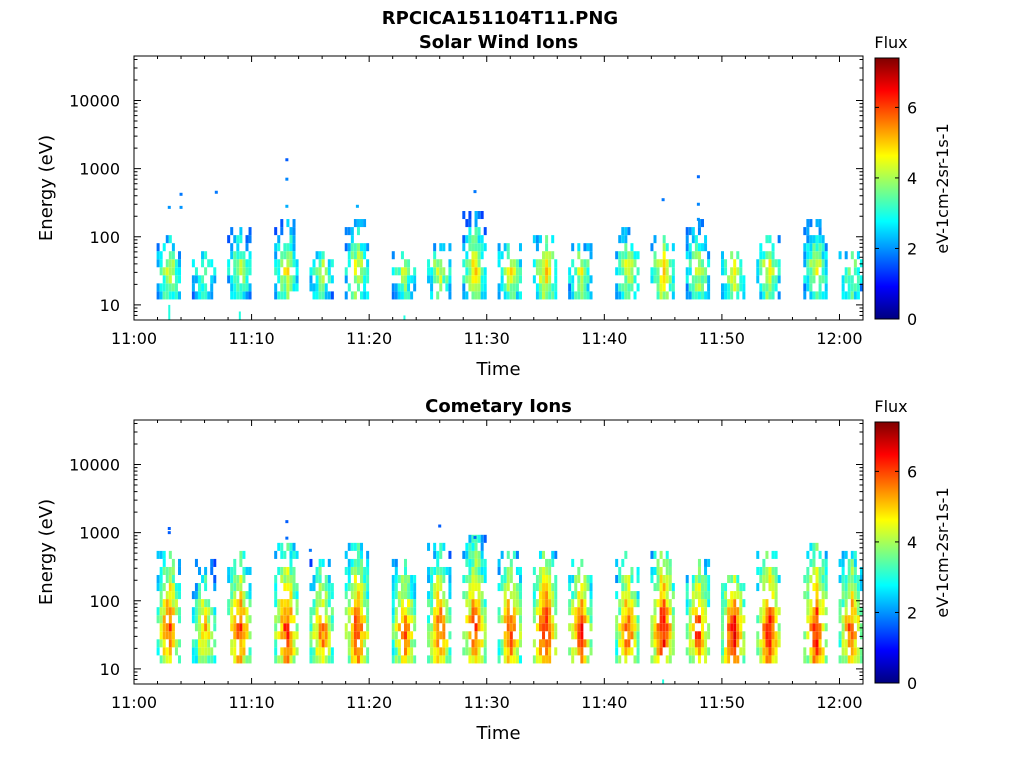  What do you see at coordinates (887, 552) in the screenshot?
I see `colorbar-gradient` at bounding box center [887, 552].